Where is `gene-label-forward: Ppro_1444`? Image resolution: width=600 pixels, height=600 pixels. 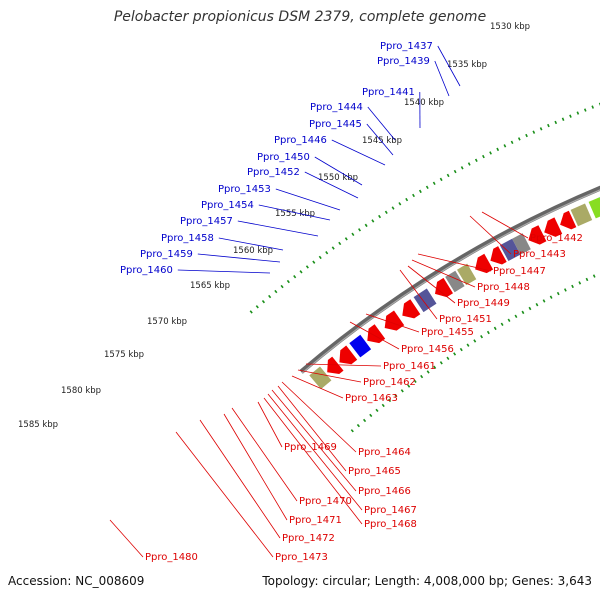
gene-label-forward: Ppro_1444 is located at coordinates (336, 107).